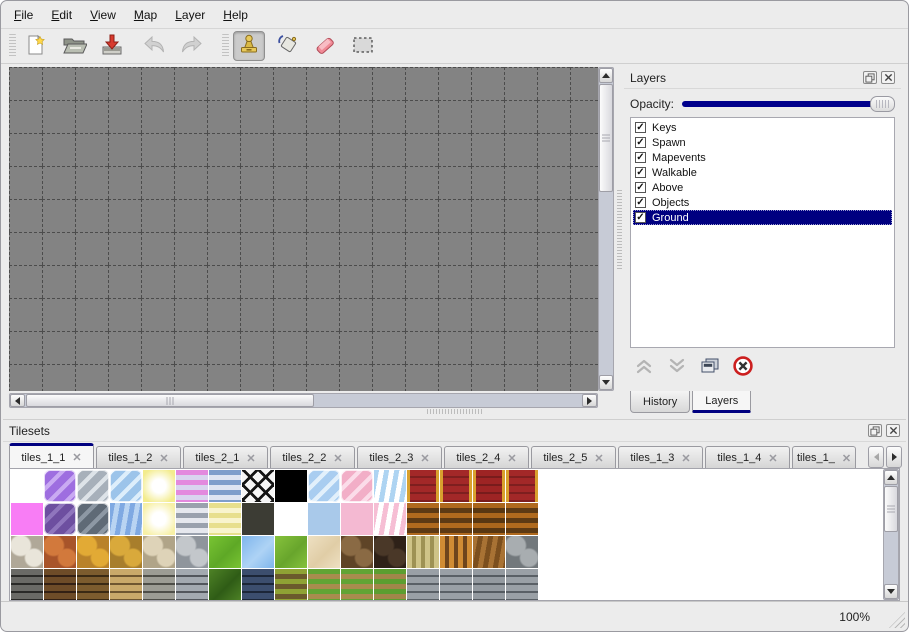 Image resolution: width=909 pixels, height=632 pixels. I want to click on opacity-slider-handle, so click(882, 104).